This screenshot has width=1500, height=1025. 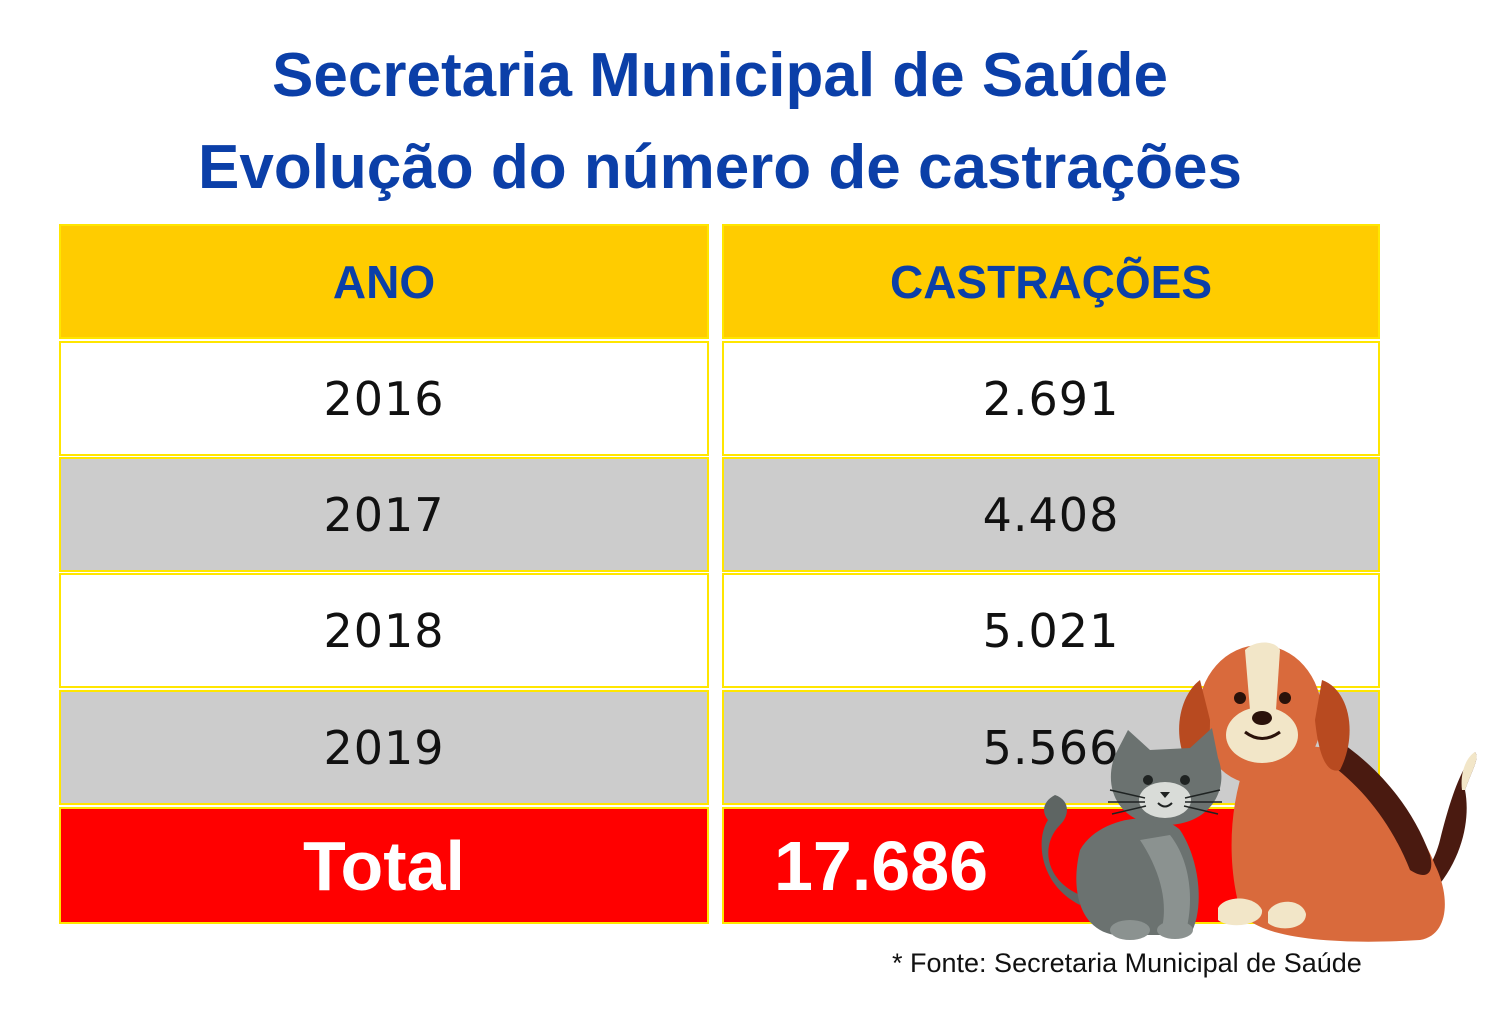 I want to click on table-row-value: 4.408, so click(x=1051, y=514).